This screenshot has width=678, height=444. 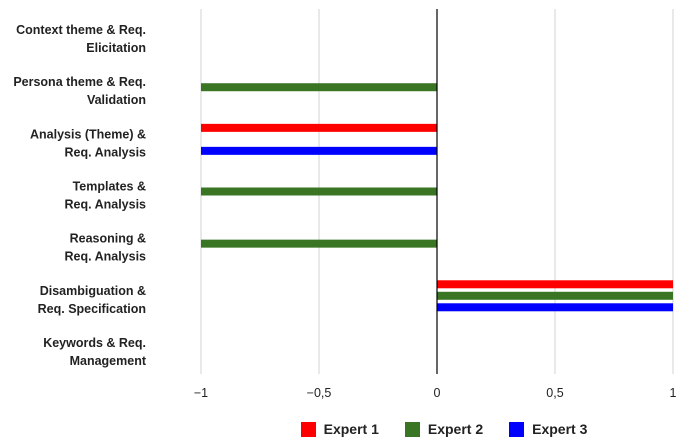 I want to click on x-tick-label-2: 0, so click(x=437, y=393).